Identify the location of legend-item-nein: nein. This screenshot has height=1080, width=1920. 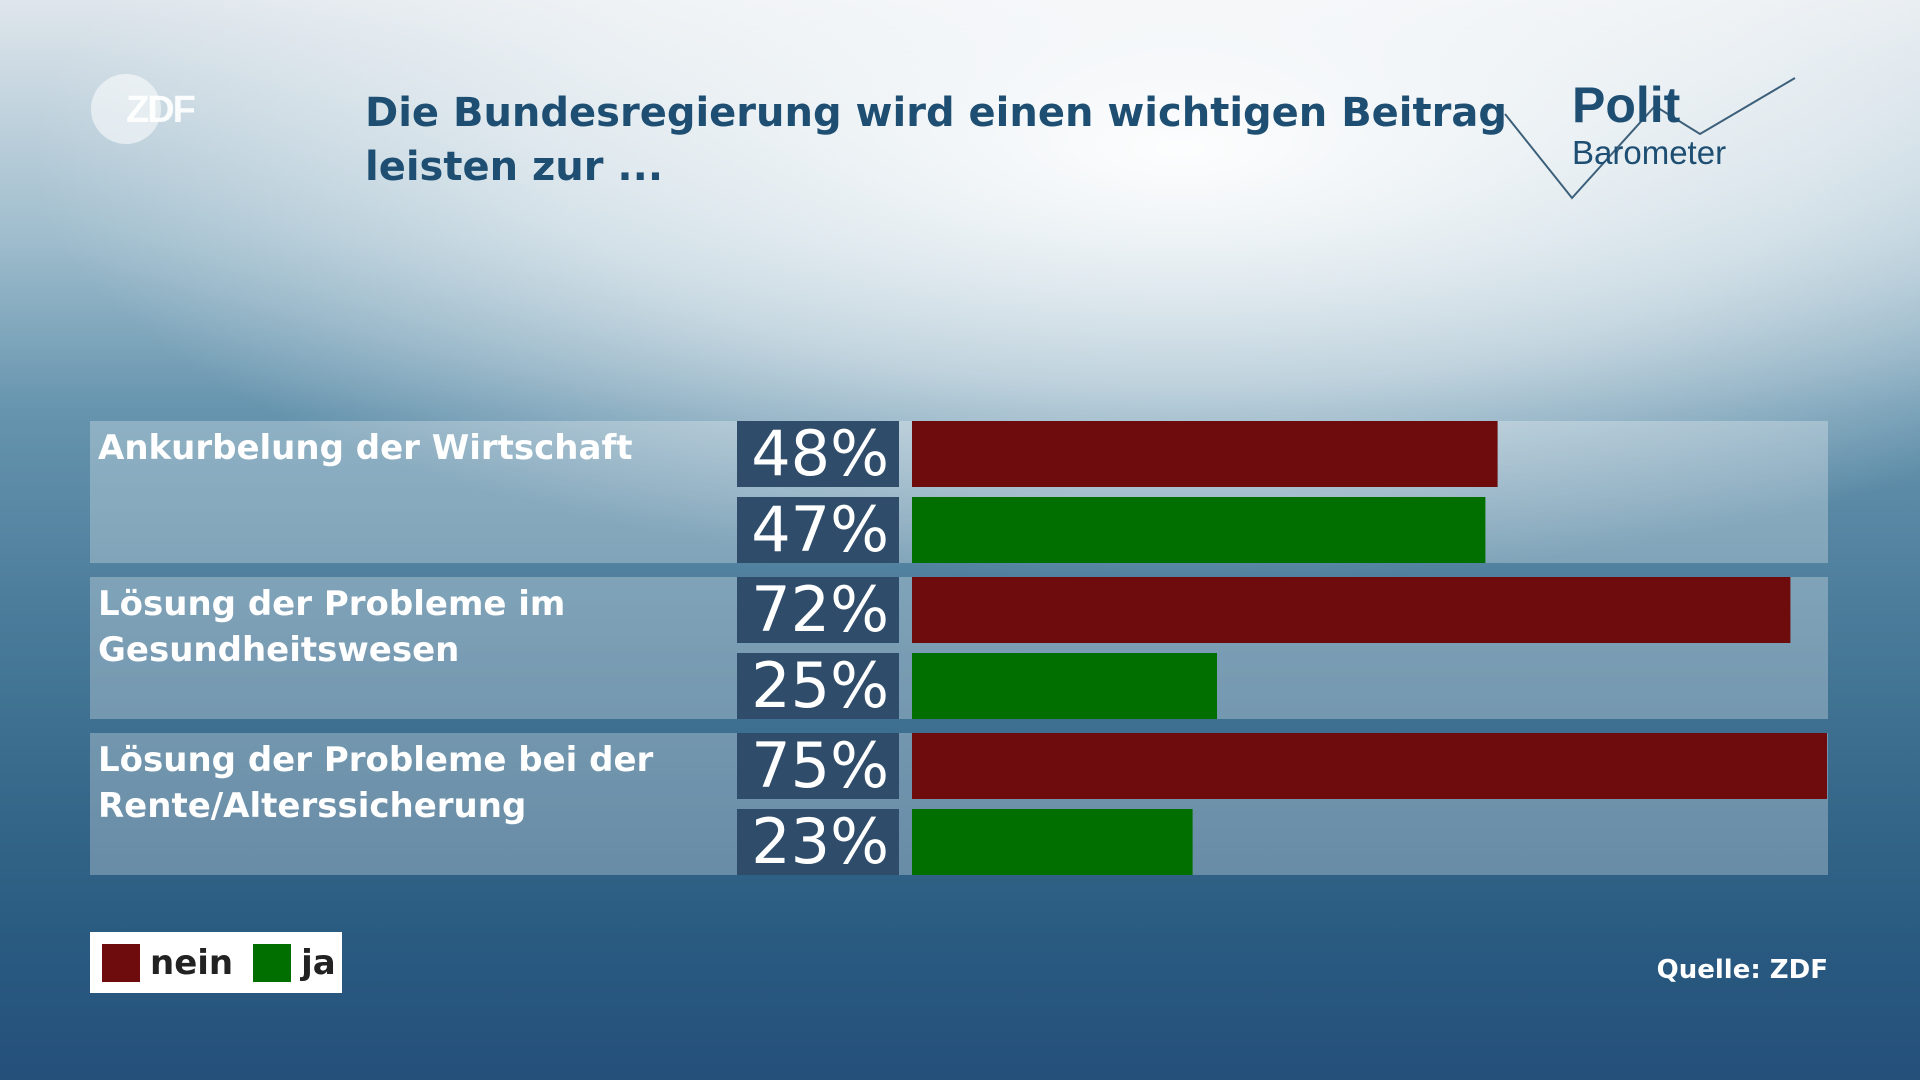
(167, 963).